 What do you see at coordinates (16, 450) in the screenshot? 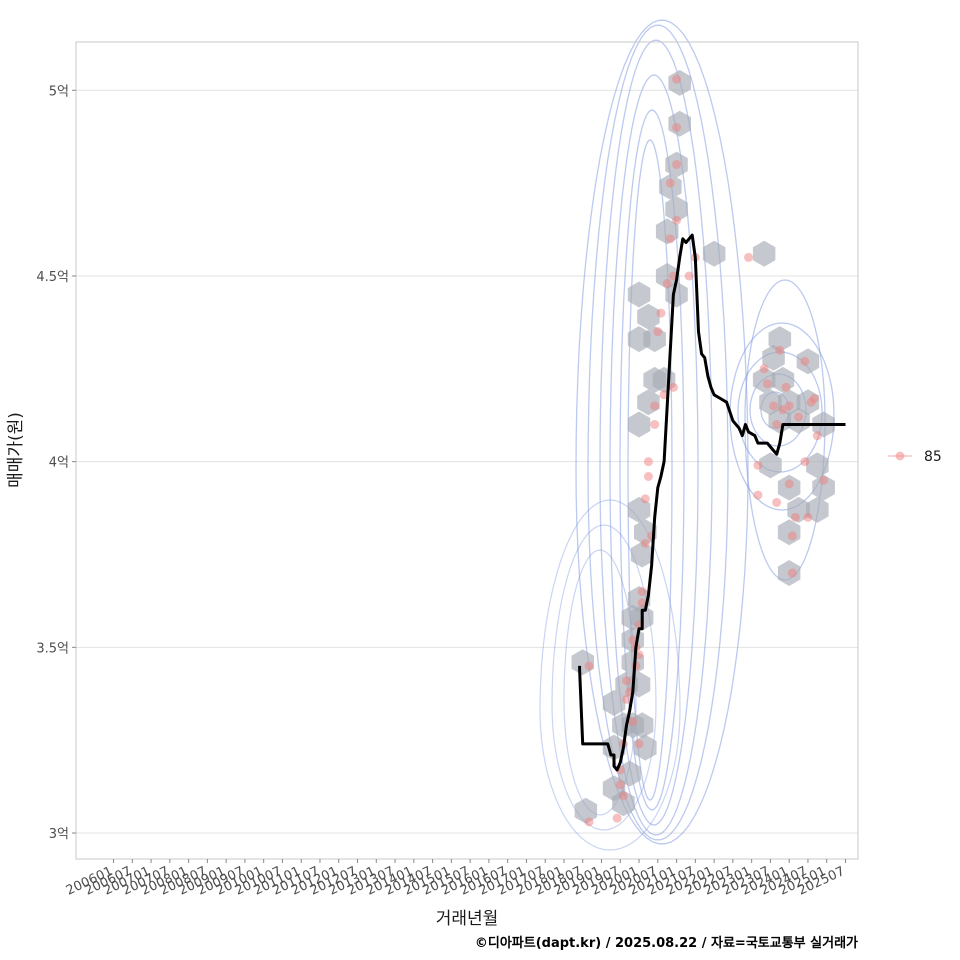
I see `y-axis-title: 매매가(원)` at bounding box center [16, 450].